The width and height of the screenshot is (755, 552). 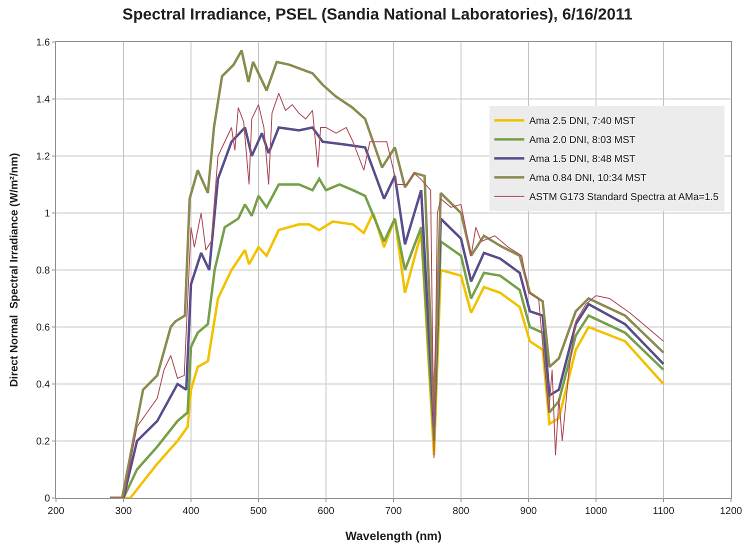 I want to click on chart-title: Spectral Irradiance, PSEL (Sandia National Laboratories), 6/16/2011, so click(x=377, y=15).